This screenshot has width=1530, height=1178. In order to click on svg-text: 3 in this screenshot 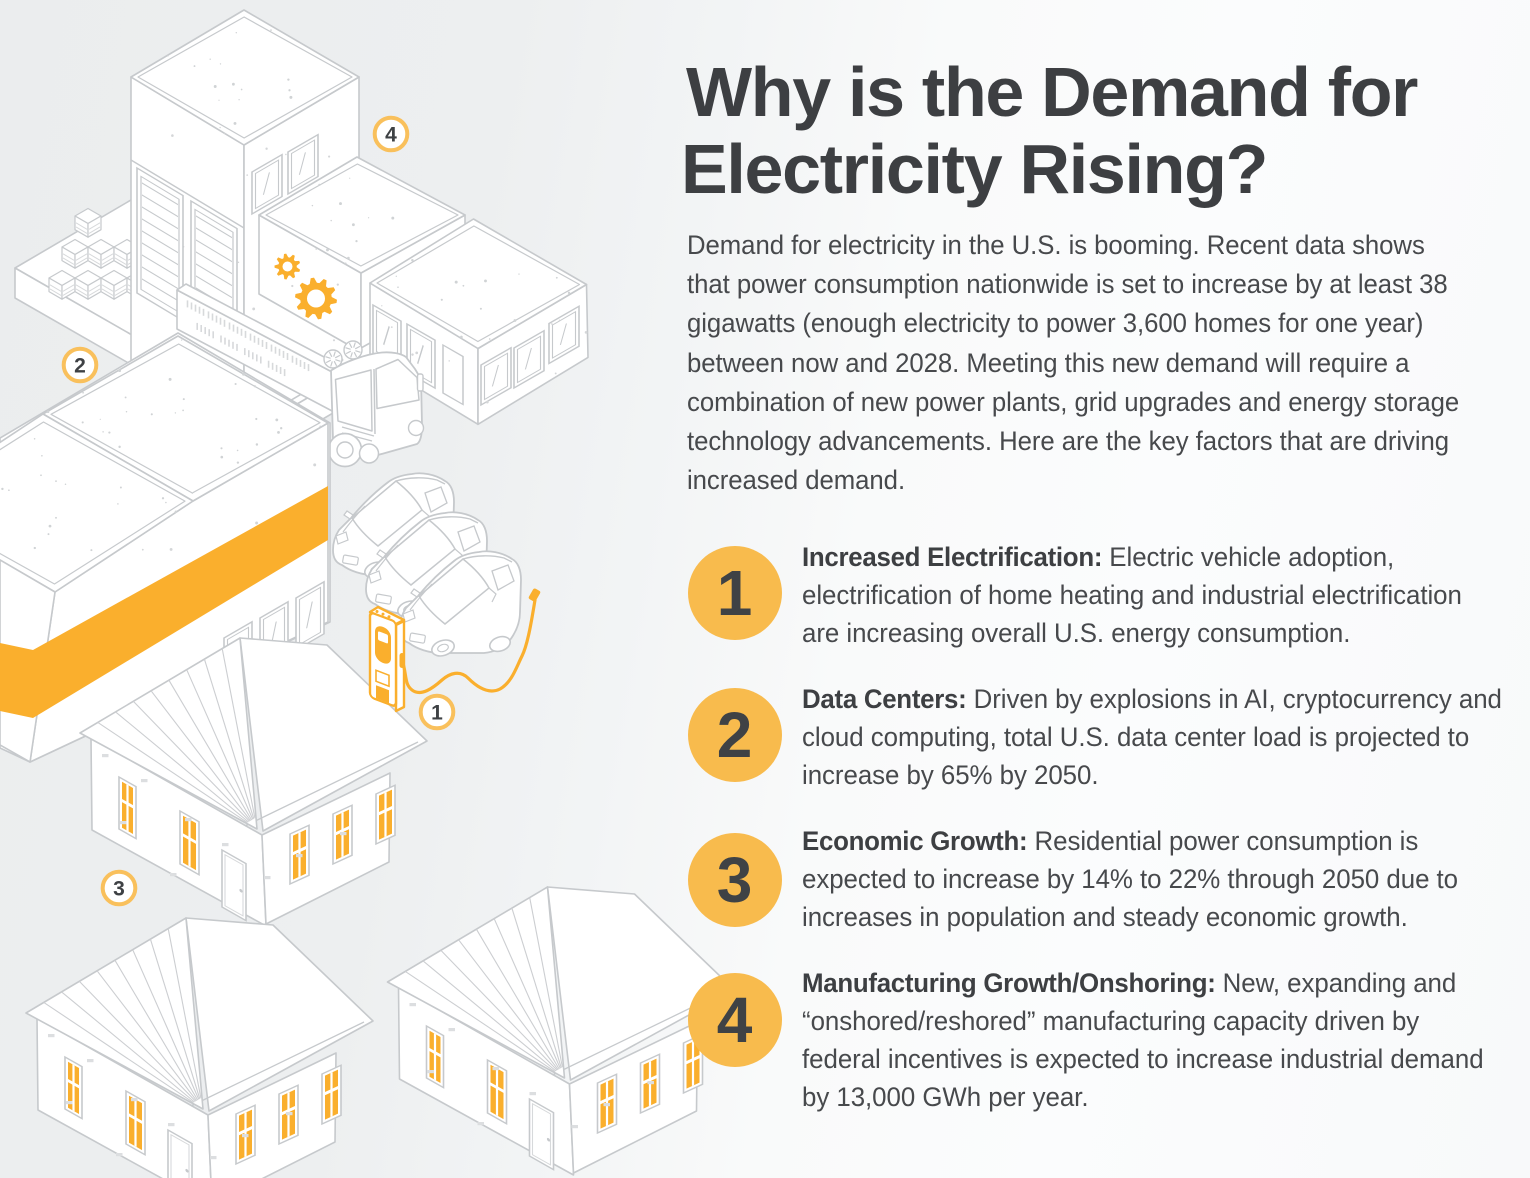, I will do `click(119, 888)`.